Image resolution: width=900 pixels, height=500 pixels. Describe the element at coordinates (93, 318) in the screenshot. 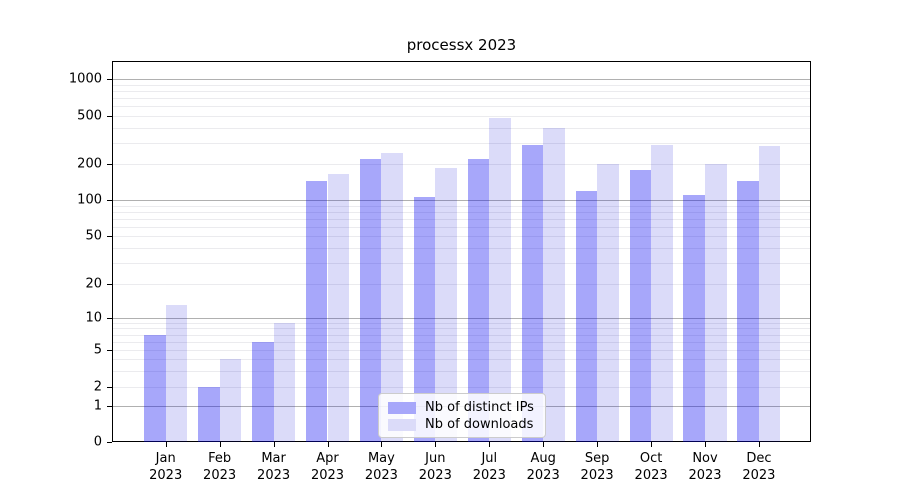

I see `y-tick-label-10: 10` at that location.